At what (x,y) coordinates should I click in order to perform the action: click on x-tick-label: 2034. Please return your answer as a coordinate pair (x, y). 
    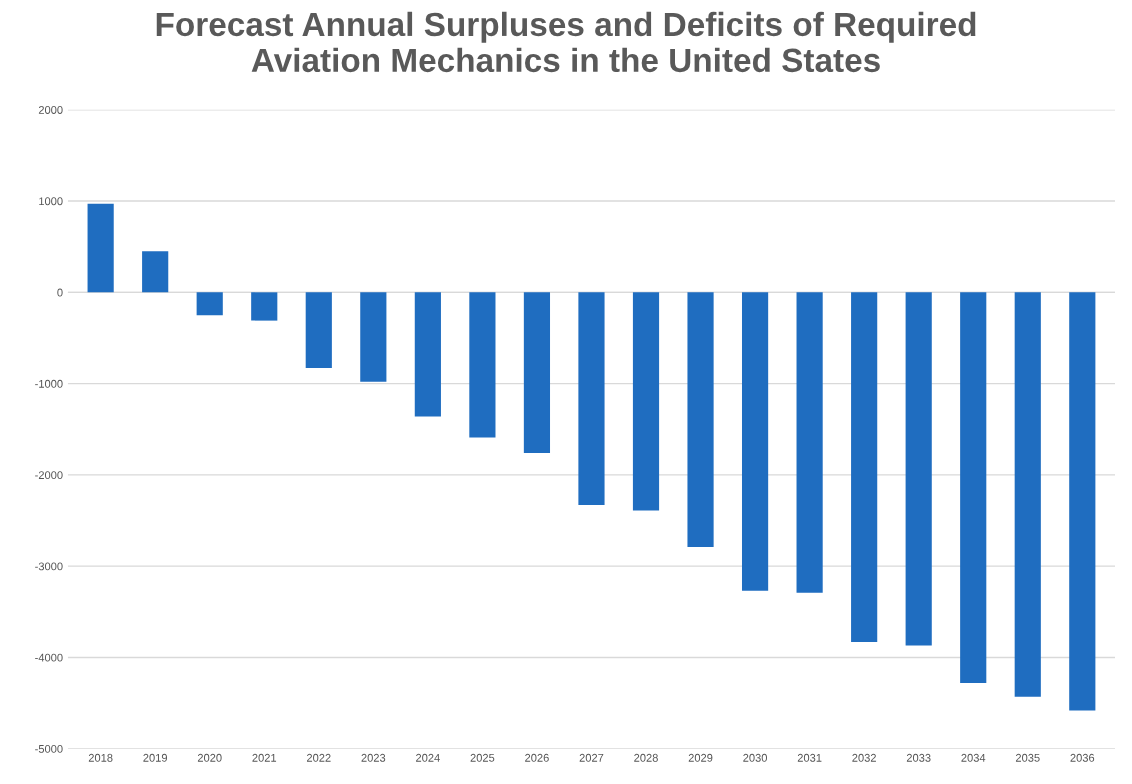
    Looking at the image, I should click on (973, 757).